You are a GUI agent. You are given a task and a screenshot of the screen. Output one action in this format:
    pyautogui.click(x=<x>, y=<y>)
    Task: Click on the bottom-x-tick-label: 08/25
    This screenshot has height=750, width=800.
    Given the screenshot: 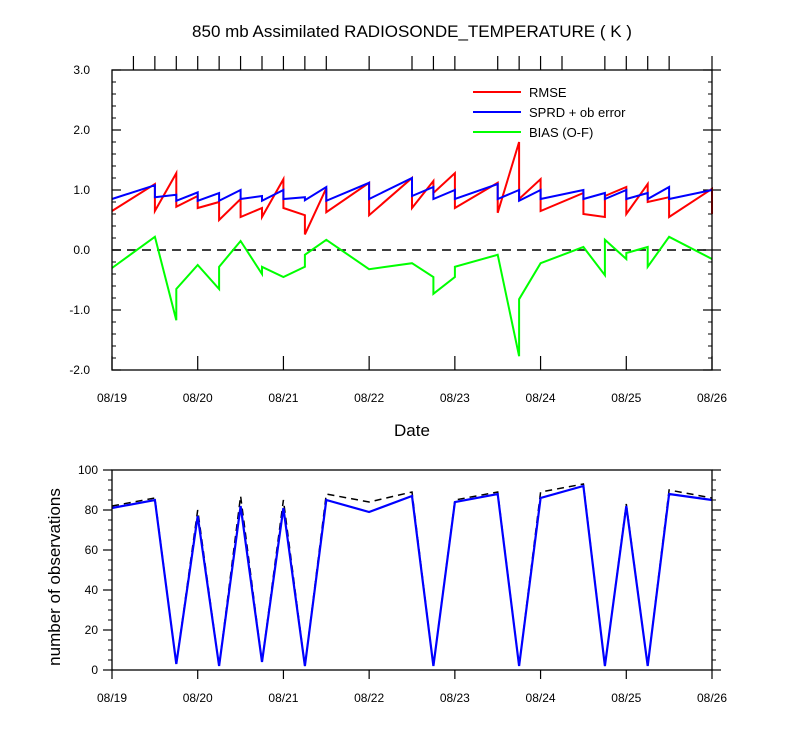 What is the action you would take?
    pyautogui.click(x=626, y=698)
    